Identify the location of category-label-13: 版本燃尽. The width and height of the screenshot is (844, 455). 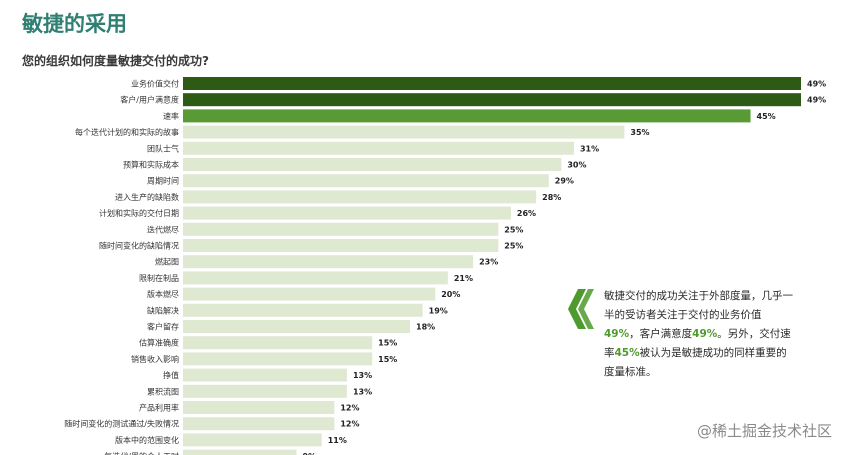
(163, 294).